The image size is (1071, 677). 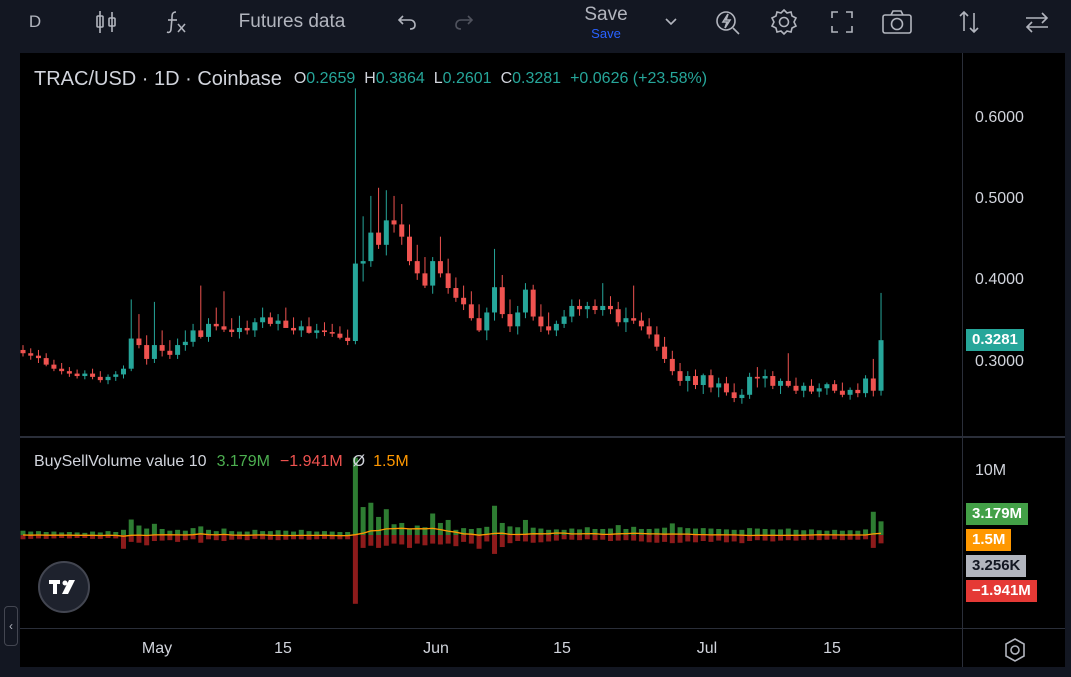 I want to click on fullscreen-icon, so click(x=842, y=22).